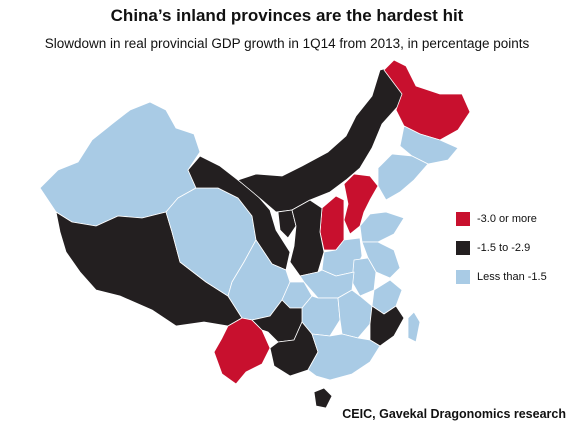 This screenshot has width=574, height=430. Describe the element at coordinates (344, 357) in the screenshot. I see `province-guangdong` at that location.